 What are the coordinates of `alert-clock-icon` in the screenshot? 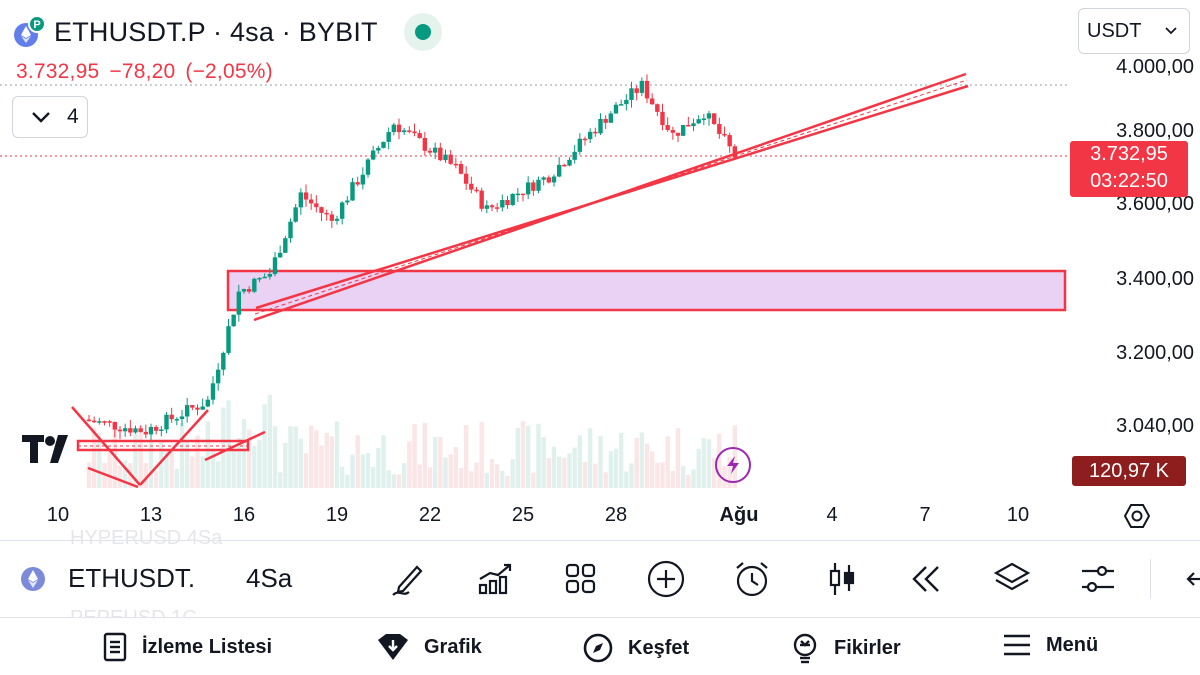 It's located at (752, 579).